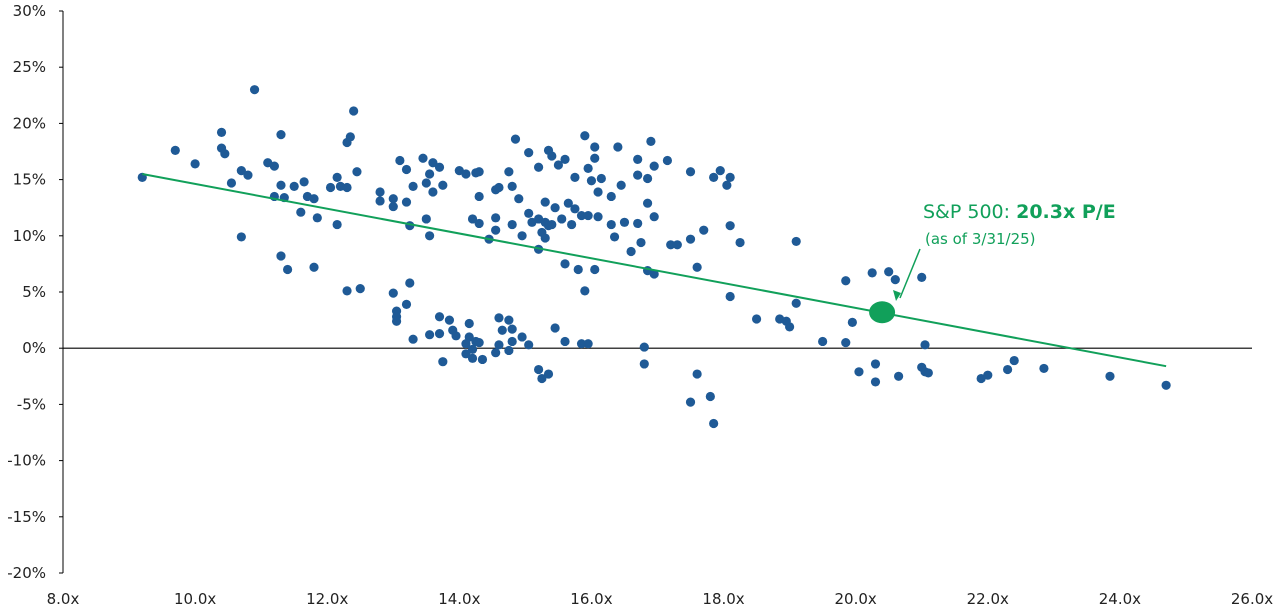 The width and height of the screenshot is (1280, 609). Describe the element at coordinates (29, 11) in the screenshot. I see `y-tick-label: 30%` at that location.